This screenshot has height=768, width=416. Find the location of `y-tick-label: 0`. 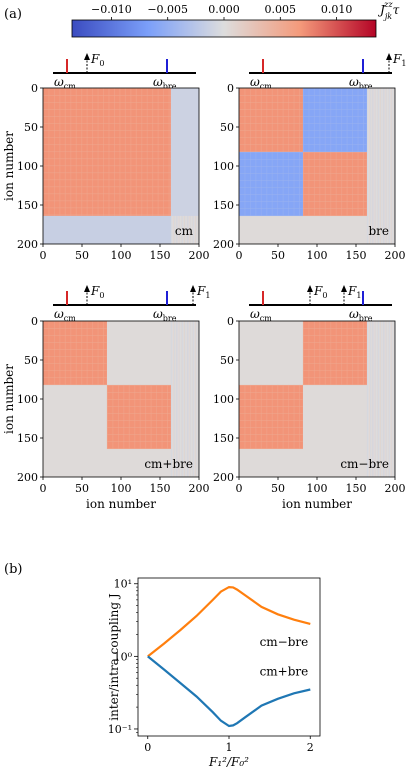

y-tick-label: 0 is located at coordinates (34, 321).